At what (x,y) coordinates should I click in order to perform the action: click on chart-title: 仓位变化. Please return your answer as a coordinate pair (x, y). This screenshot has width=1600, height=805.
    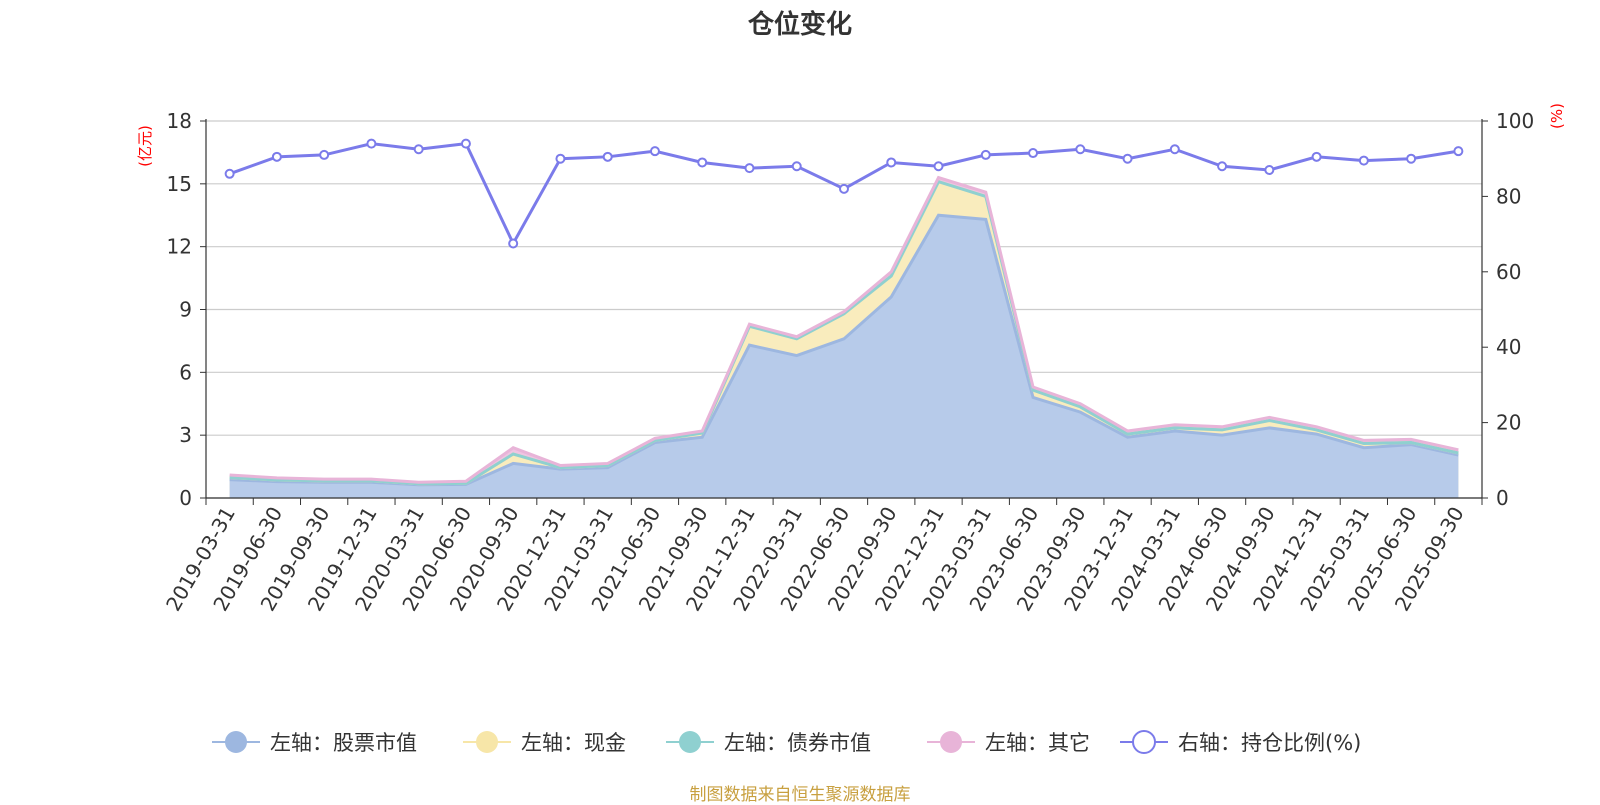
    Looking at the image, I should click on (799, 25).